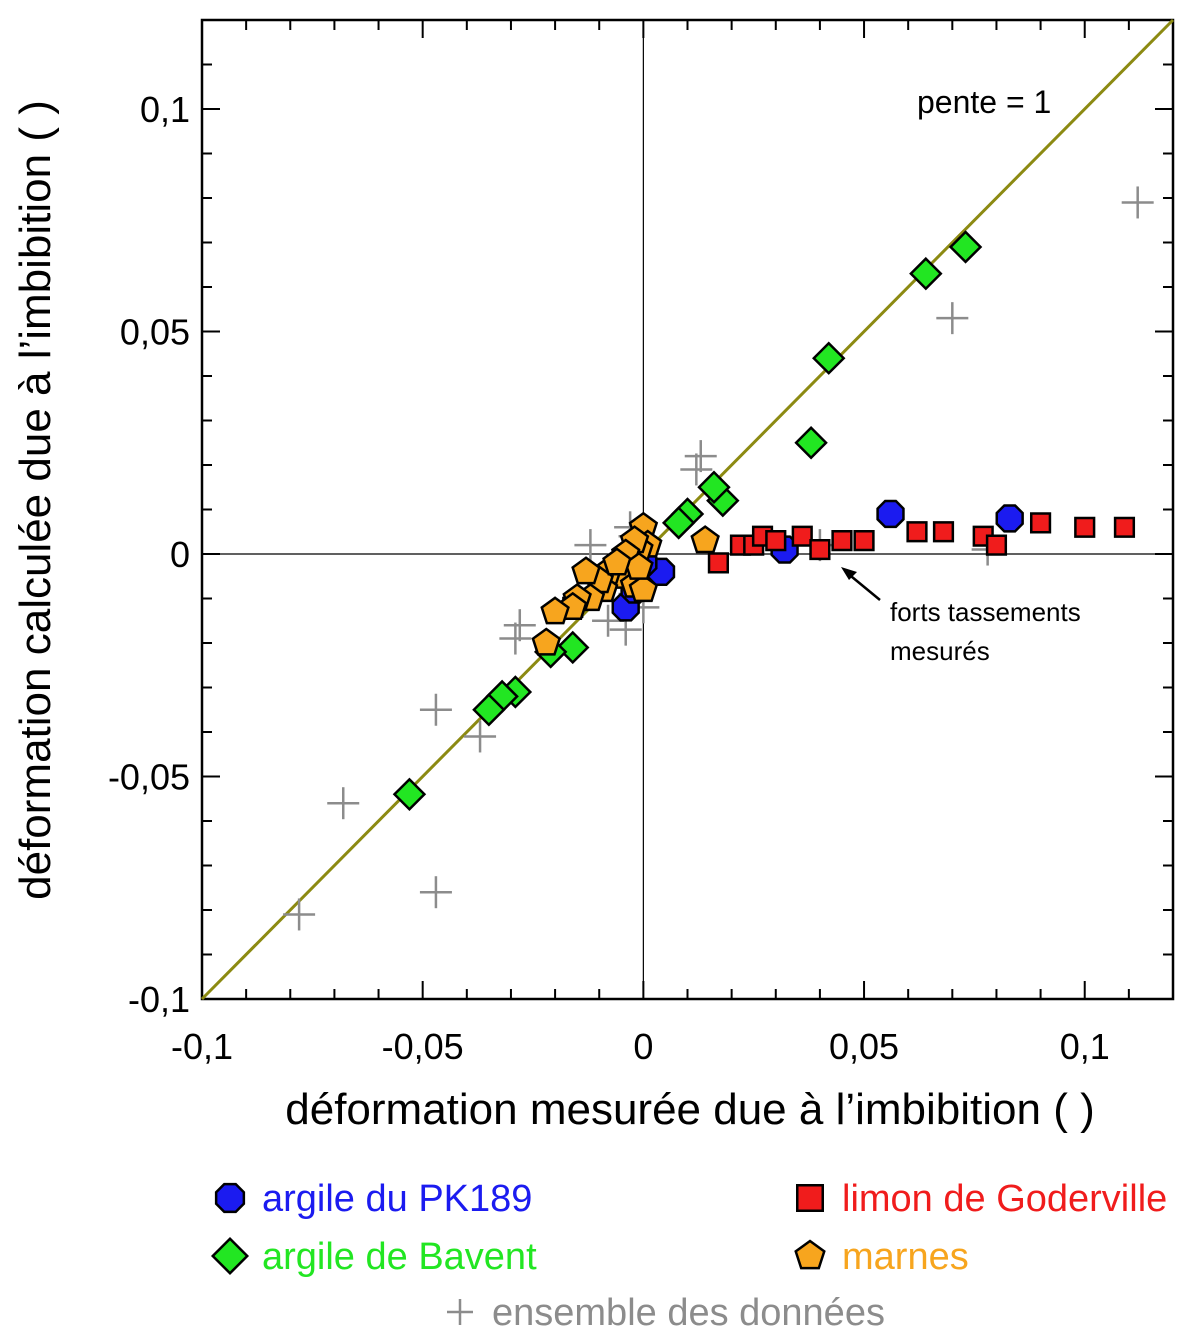 Image resolution: width=1200 pixels, height=1336 pixels. Describe the element at coordinates (984, 102) in the screenshot. I see `reference-line-label: pente = 1` at that location.